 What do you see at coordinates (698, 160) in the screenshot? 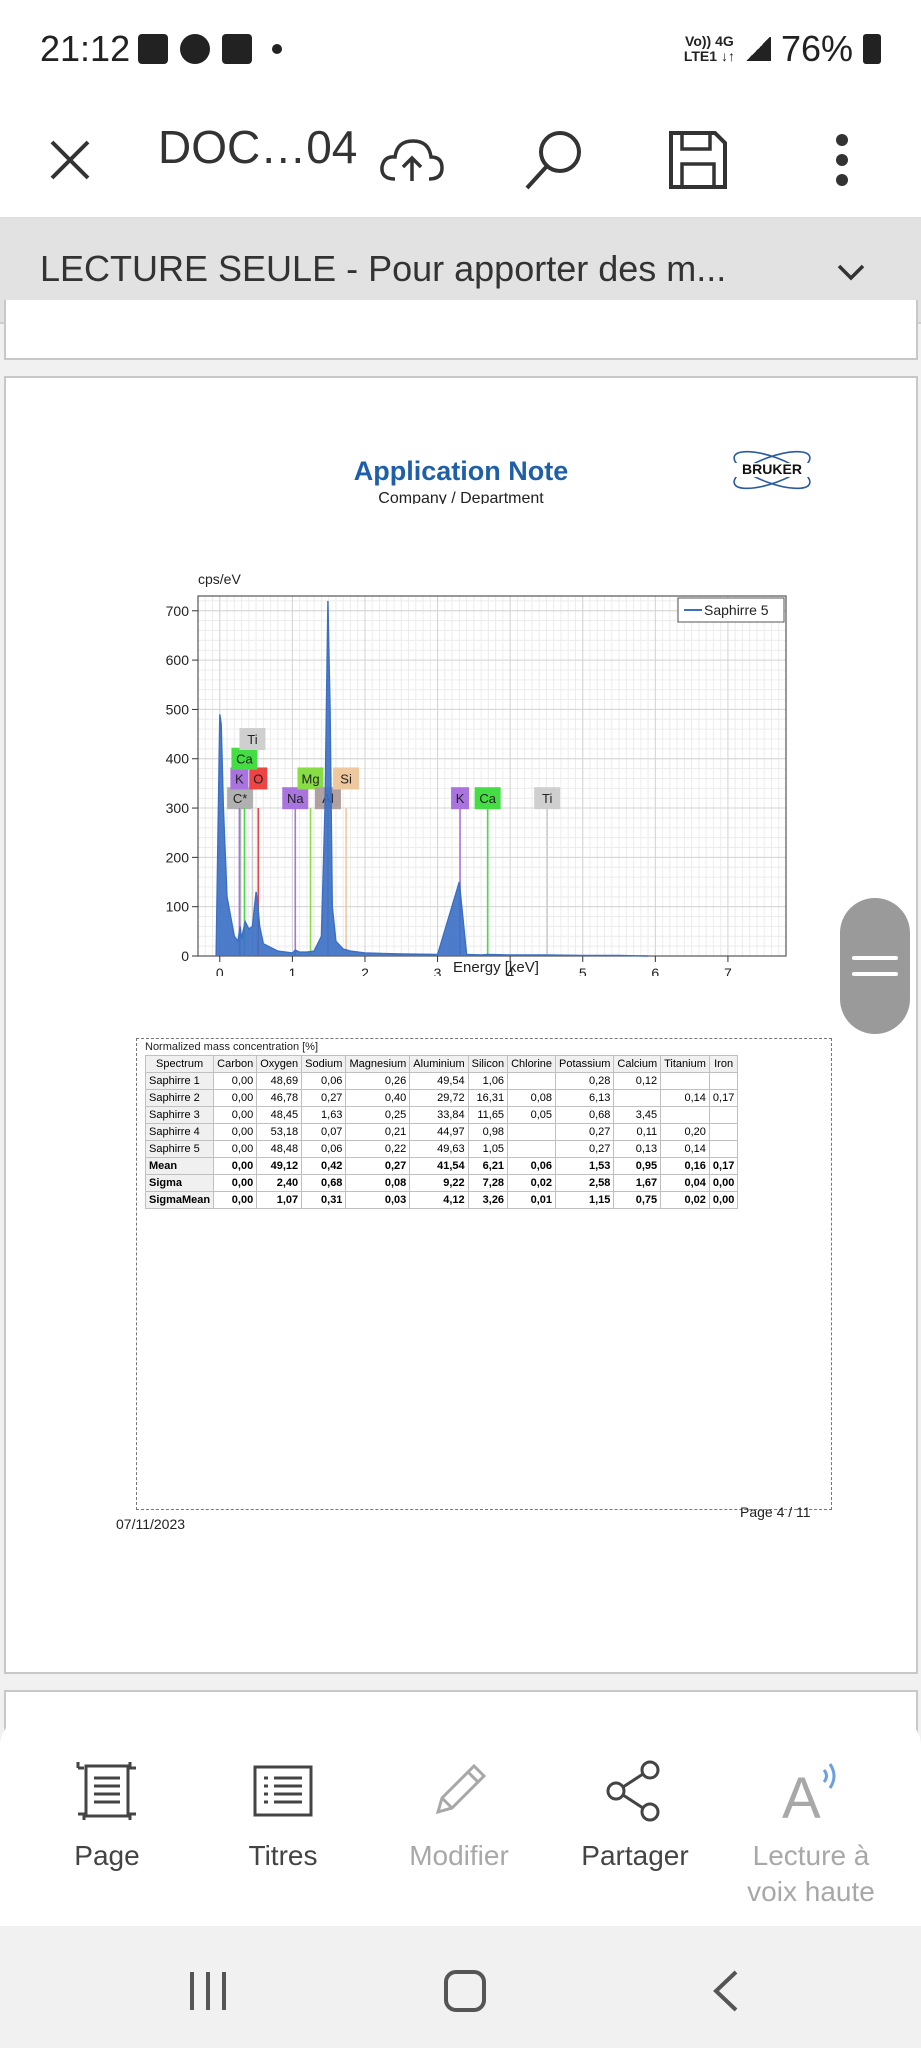
I see `save-button` at bounding box center [698, 160].